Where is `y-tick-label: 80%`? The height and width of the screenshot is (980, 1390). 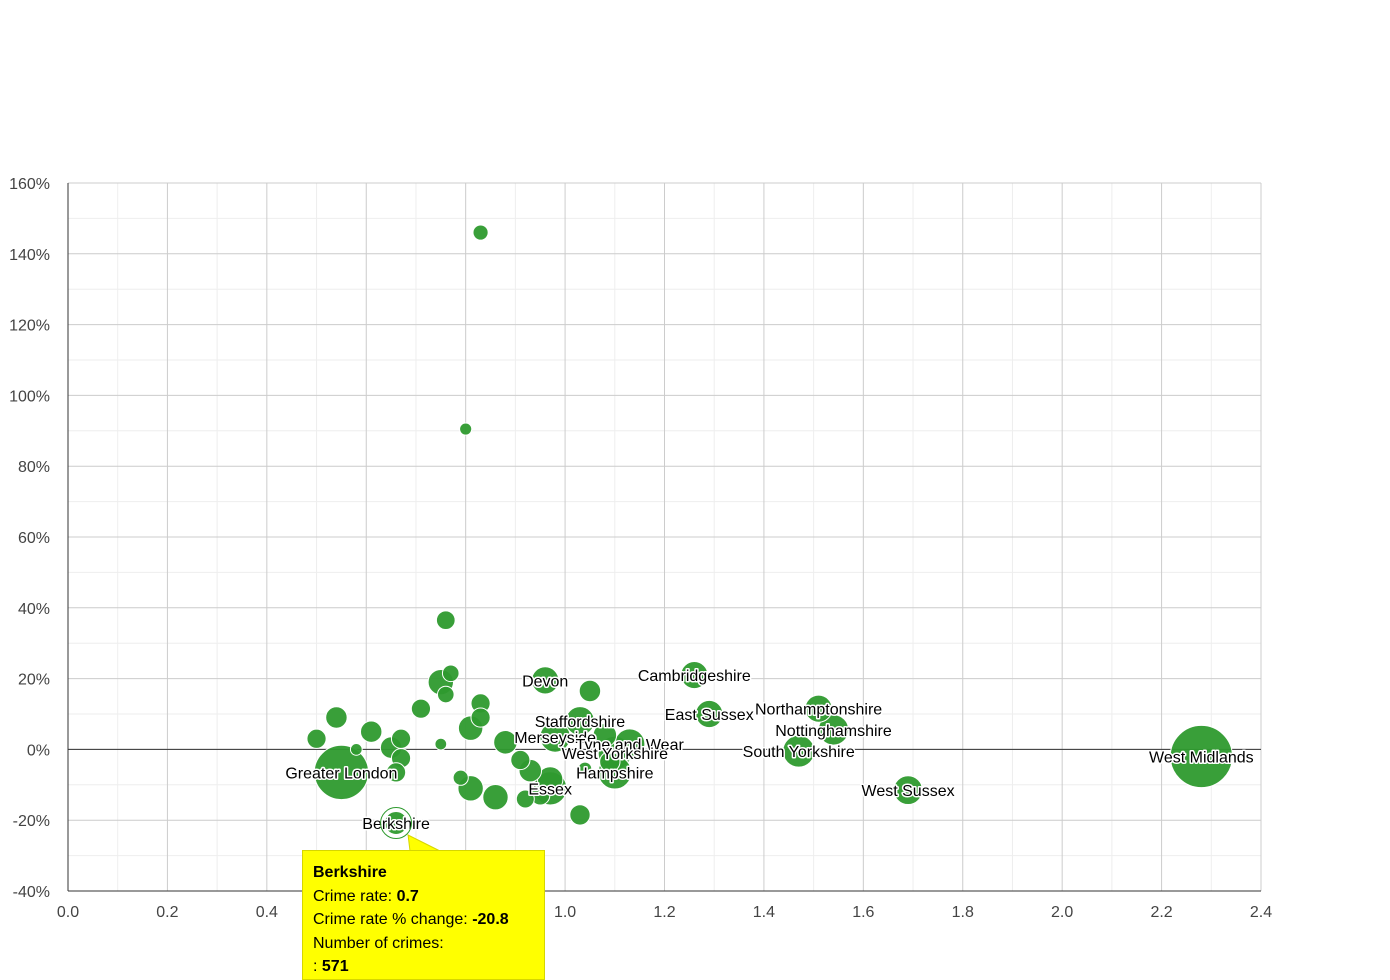
y-tick-label: 80% is located at coordinates (34, 467).